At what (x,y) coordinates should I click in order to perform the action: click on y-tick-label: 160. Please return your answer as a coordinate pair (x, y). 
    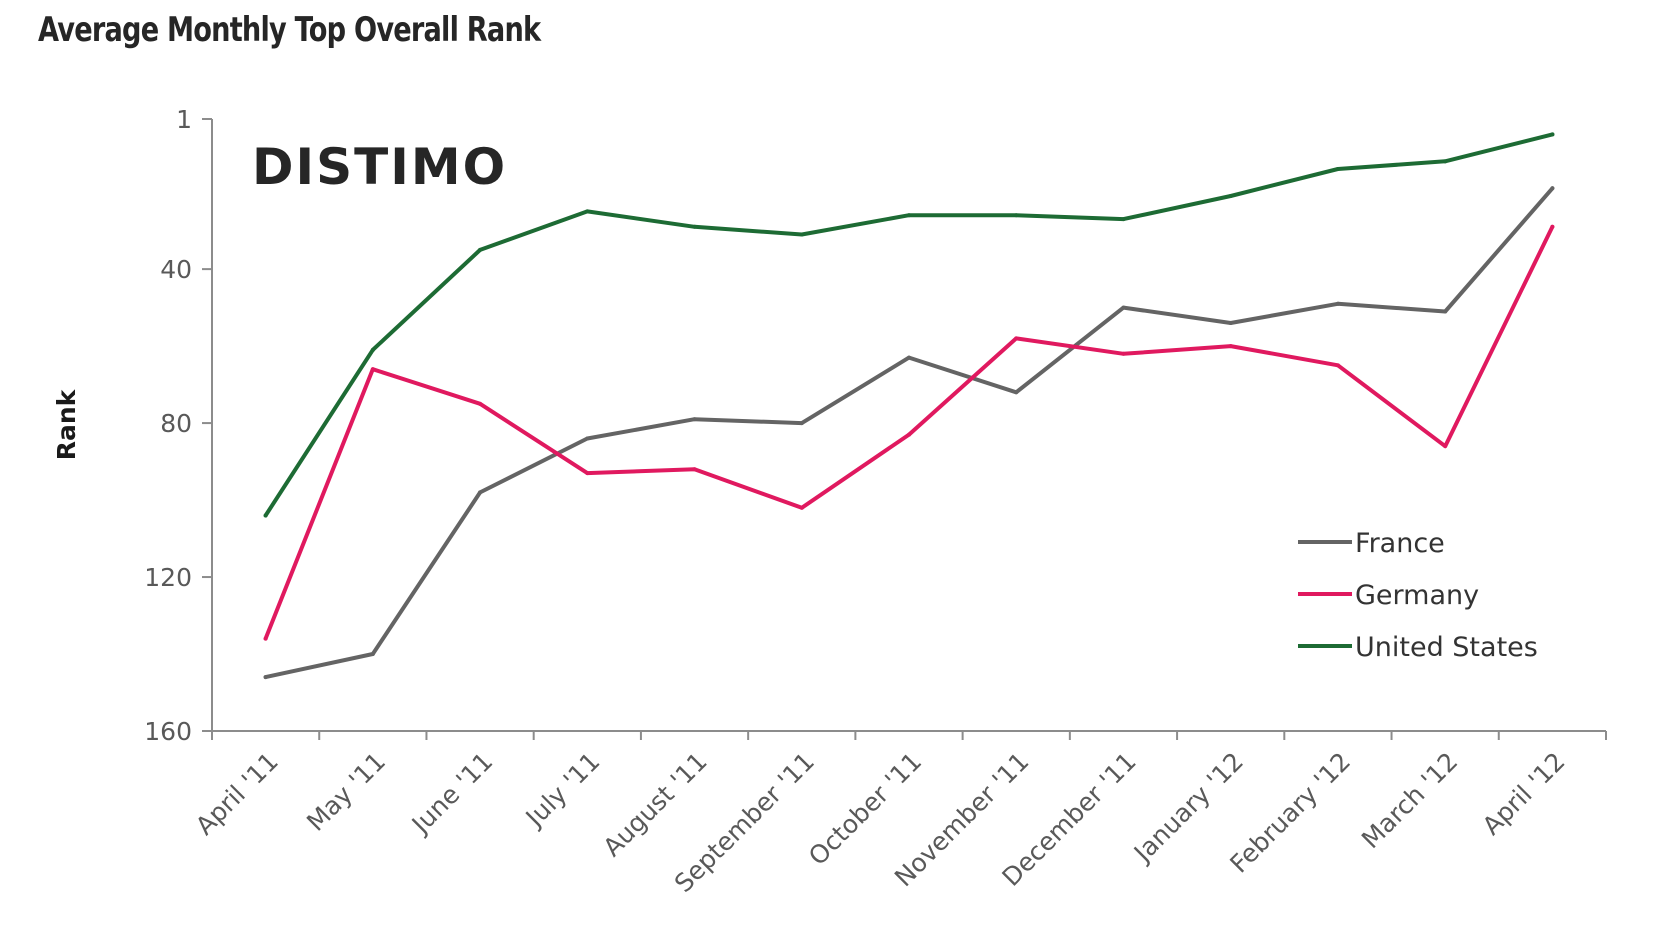
    Looking at the image, I should click on (168, 731).